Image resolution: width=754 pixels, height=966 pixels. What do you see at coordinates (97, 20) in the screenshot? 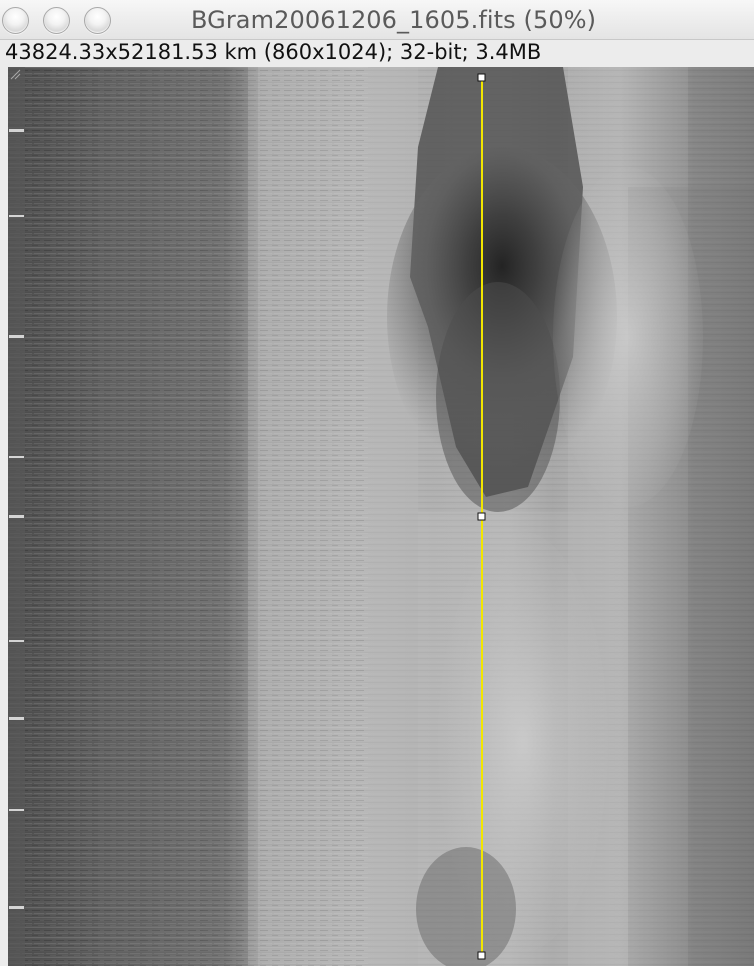
I see `zoom-icon` at bounding box center [97, 20].